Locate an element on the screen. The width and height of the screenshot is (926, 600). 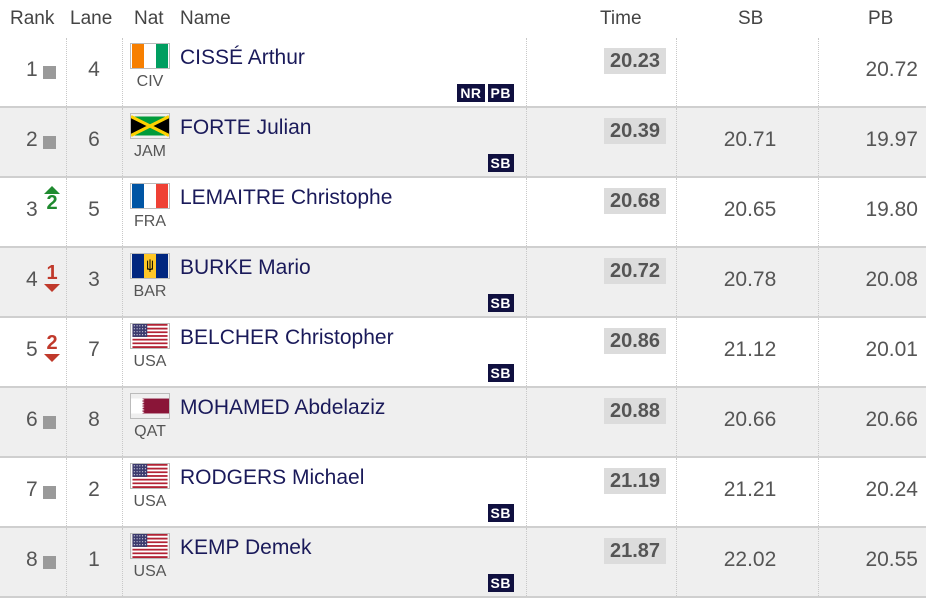
season-best: 20.78 is located at coordinates (750, 279).